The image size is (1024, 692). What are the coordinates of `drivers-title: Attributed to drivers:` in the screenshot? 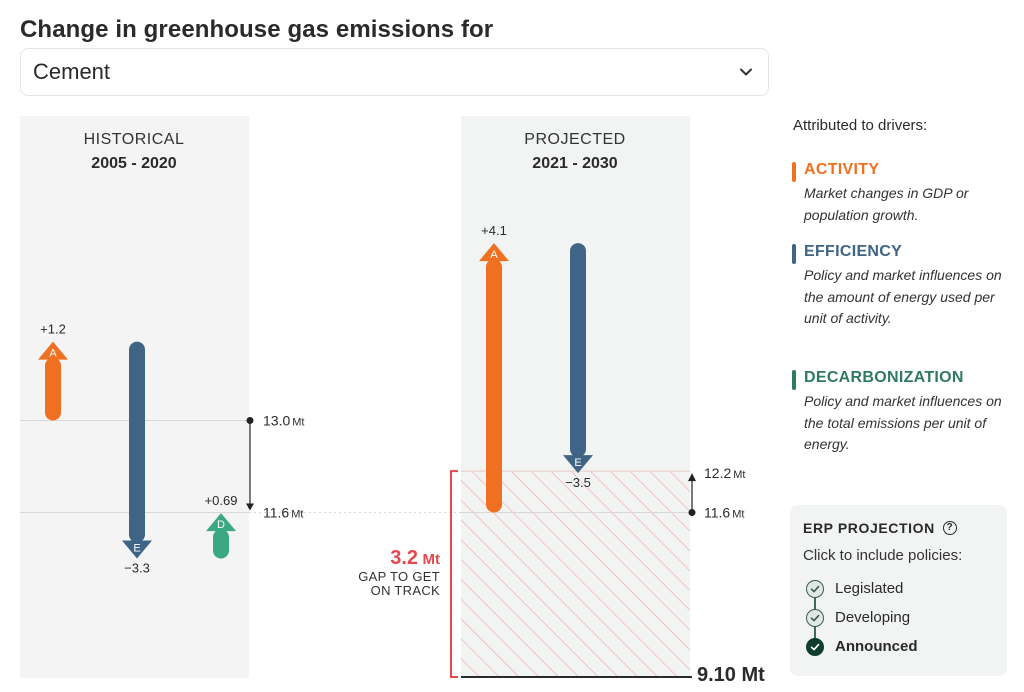 It's located at (860, 125).